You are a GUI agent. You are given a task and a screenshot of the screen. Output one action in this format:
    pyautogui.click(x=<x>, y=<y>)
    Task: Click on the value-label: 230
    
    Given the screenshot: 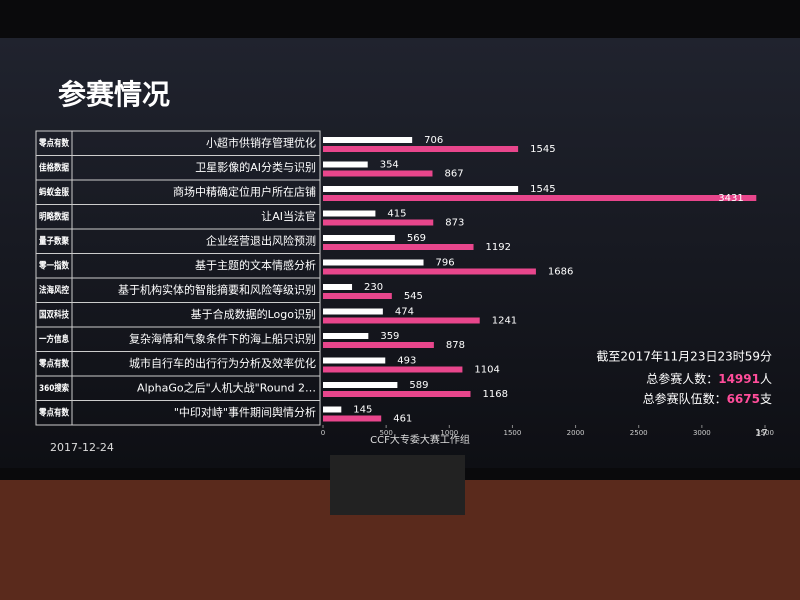 What is the action you would take?
    pyautogui.click(x=373, y=287)
    